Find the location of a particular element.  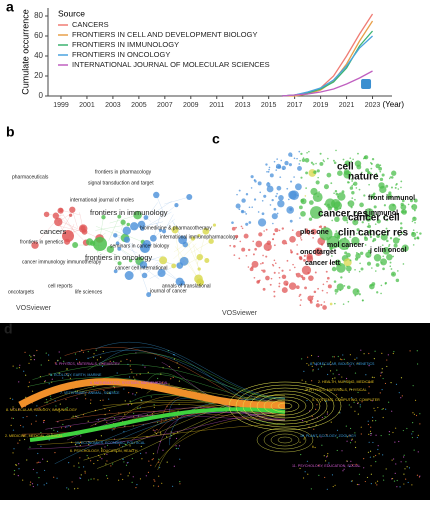

x-tick-label: 2013 is located at coordinates (243, 105).